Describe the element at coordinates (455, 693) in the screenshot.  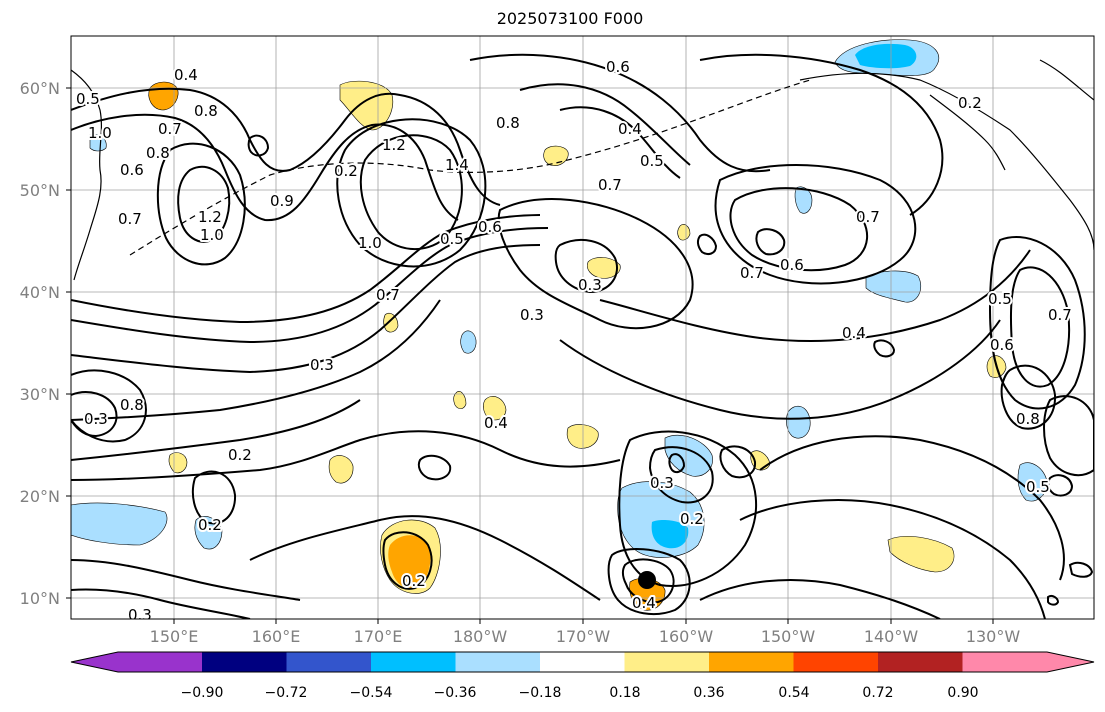
I see `colorbar-tick-label: −0.36` at that location.